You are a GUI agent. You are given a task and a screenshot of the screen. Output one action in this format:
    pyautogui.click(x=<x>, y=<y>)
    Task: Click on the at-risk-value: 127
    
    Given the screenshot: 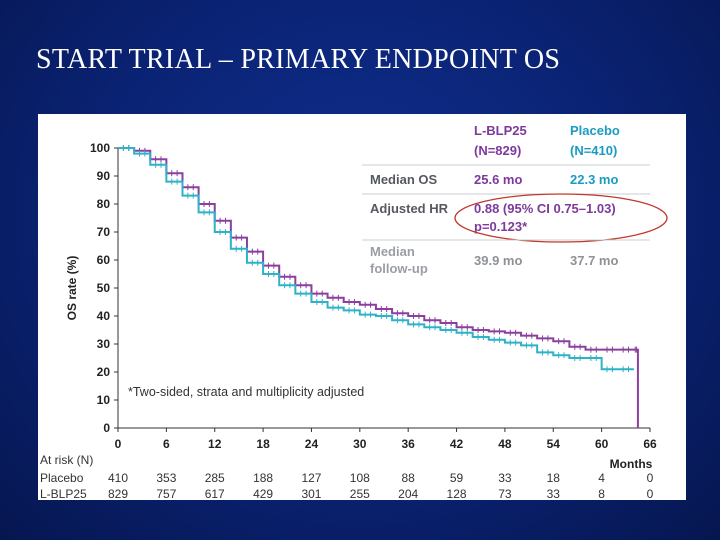 What is the action you would take?
    pyautogui.click(x=311, y=478)
    